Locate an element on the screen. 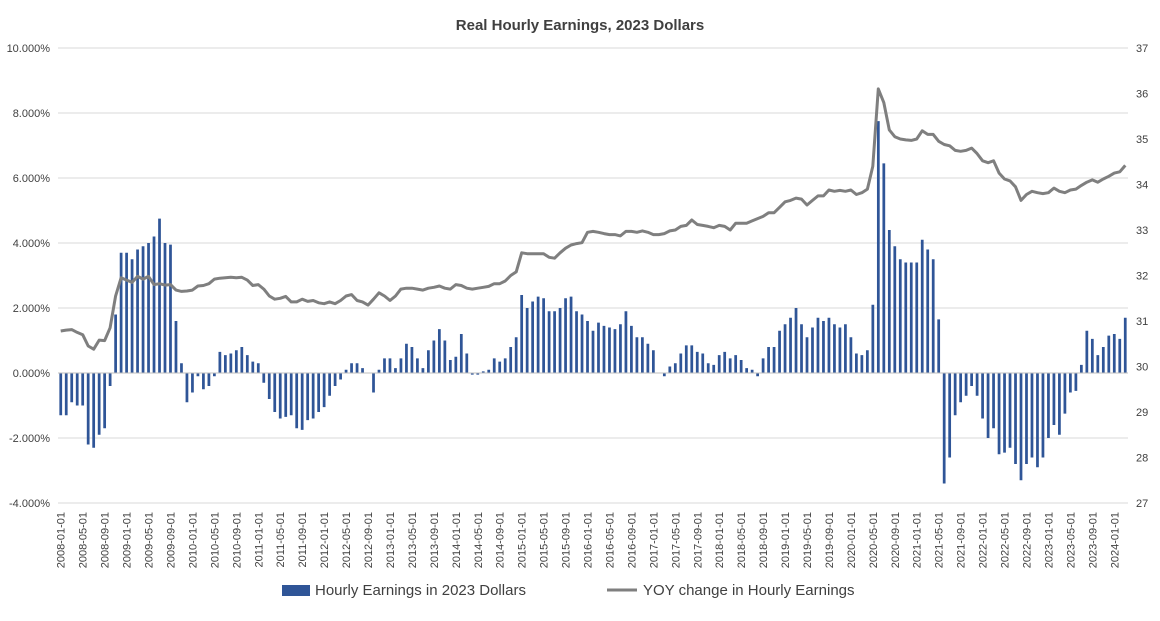 The image size is (1160, 621). x-tick-label: 2017-01-01 is located at coordinates (654, 540).